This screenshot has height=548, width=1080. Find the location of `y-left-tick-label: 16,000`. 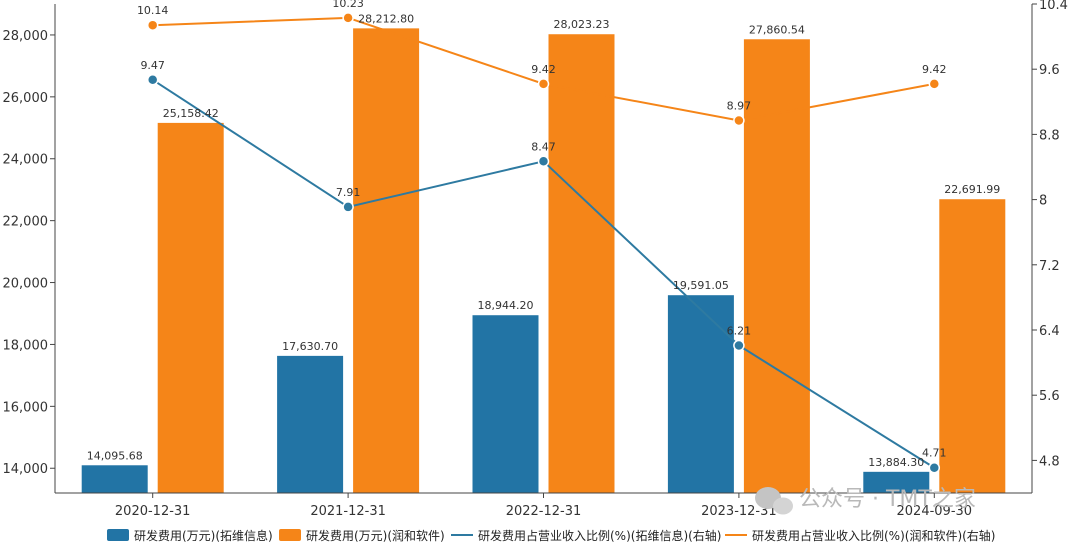

y-left-tick-label: 16,000 is located at coordinates (26, 407).